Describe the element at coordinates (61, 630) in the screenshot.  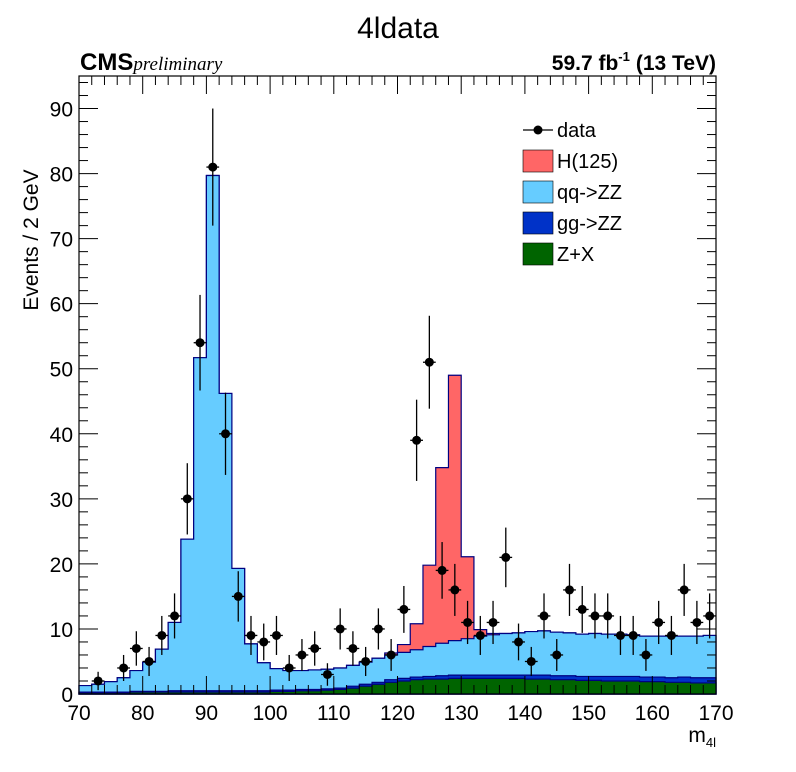
I see `y-tick-label: 10` at that location.